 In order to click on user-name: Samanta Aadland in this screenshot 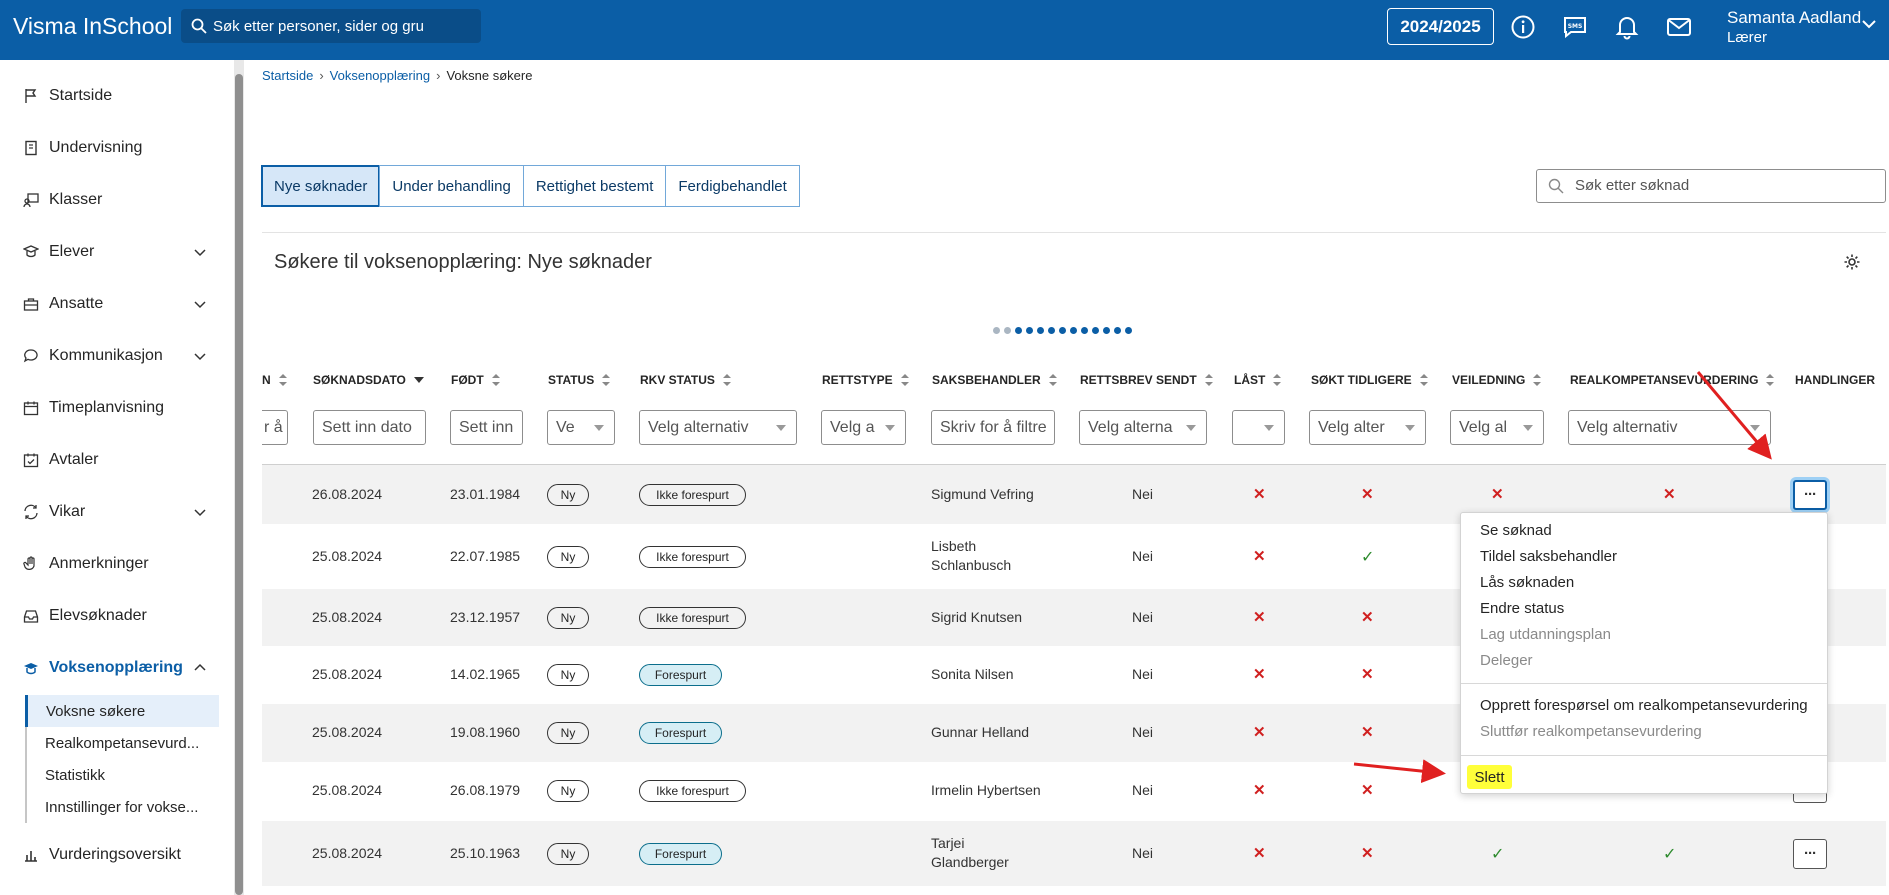, I will do `click(1794, 17)`.